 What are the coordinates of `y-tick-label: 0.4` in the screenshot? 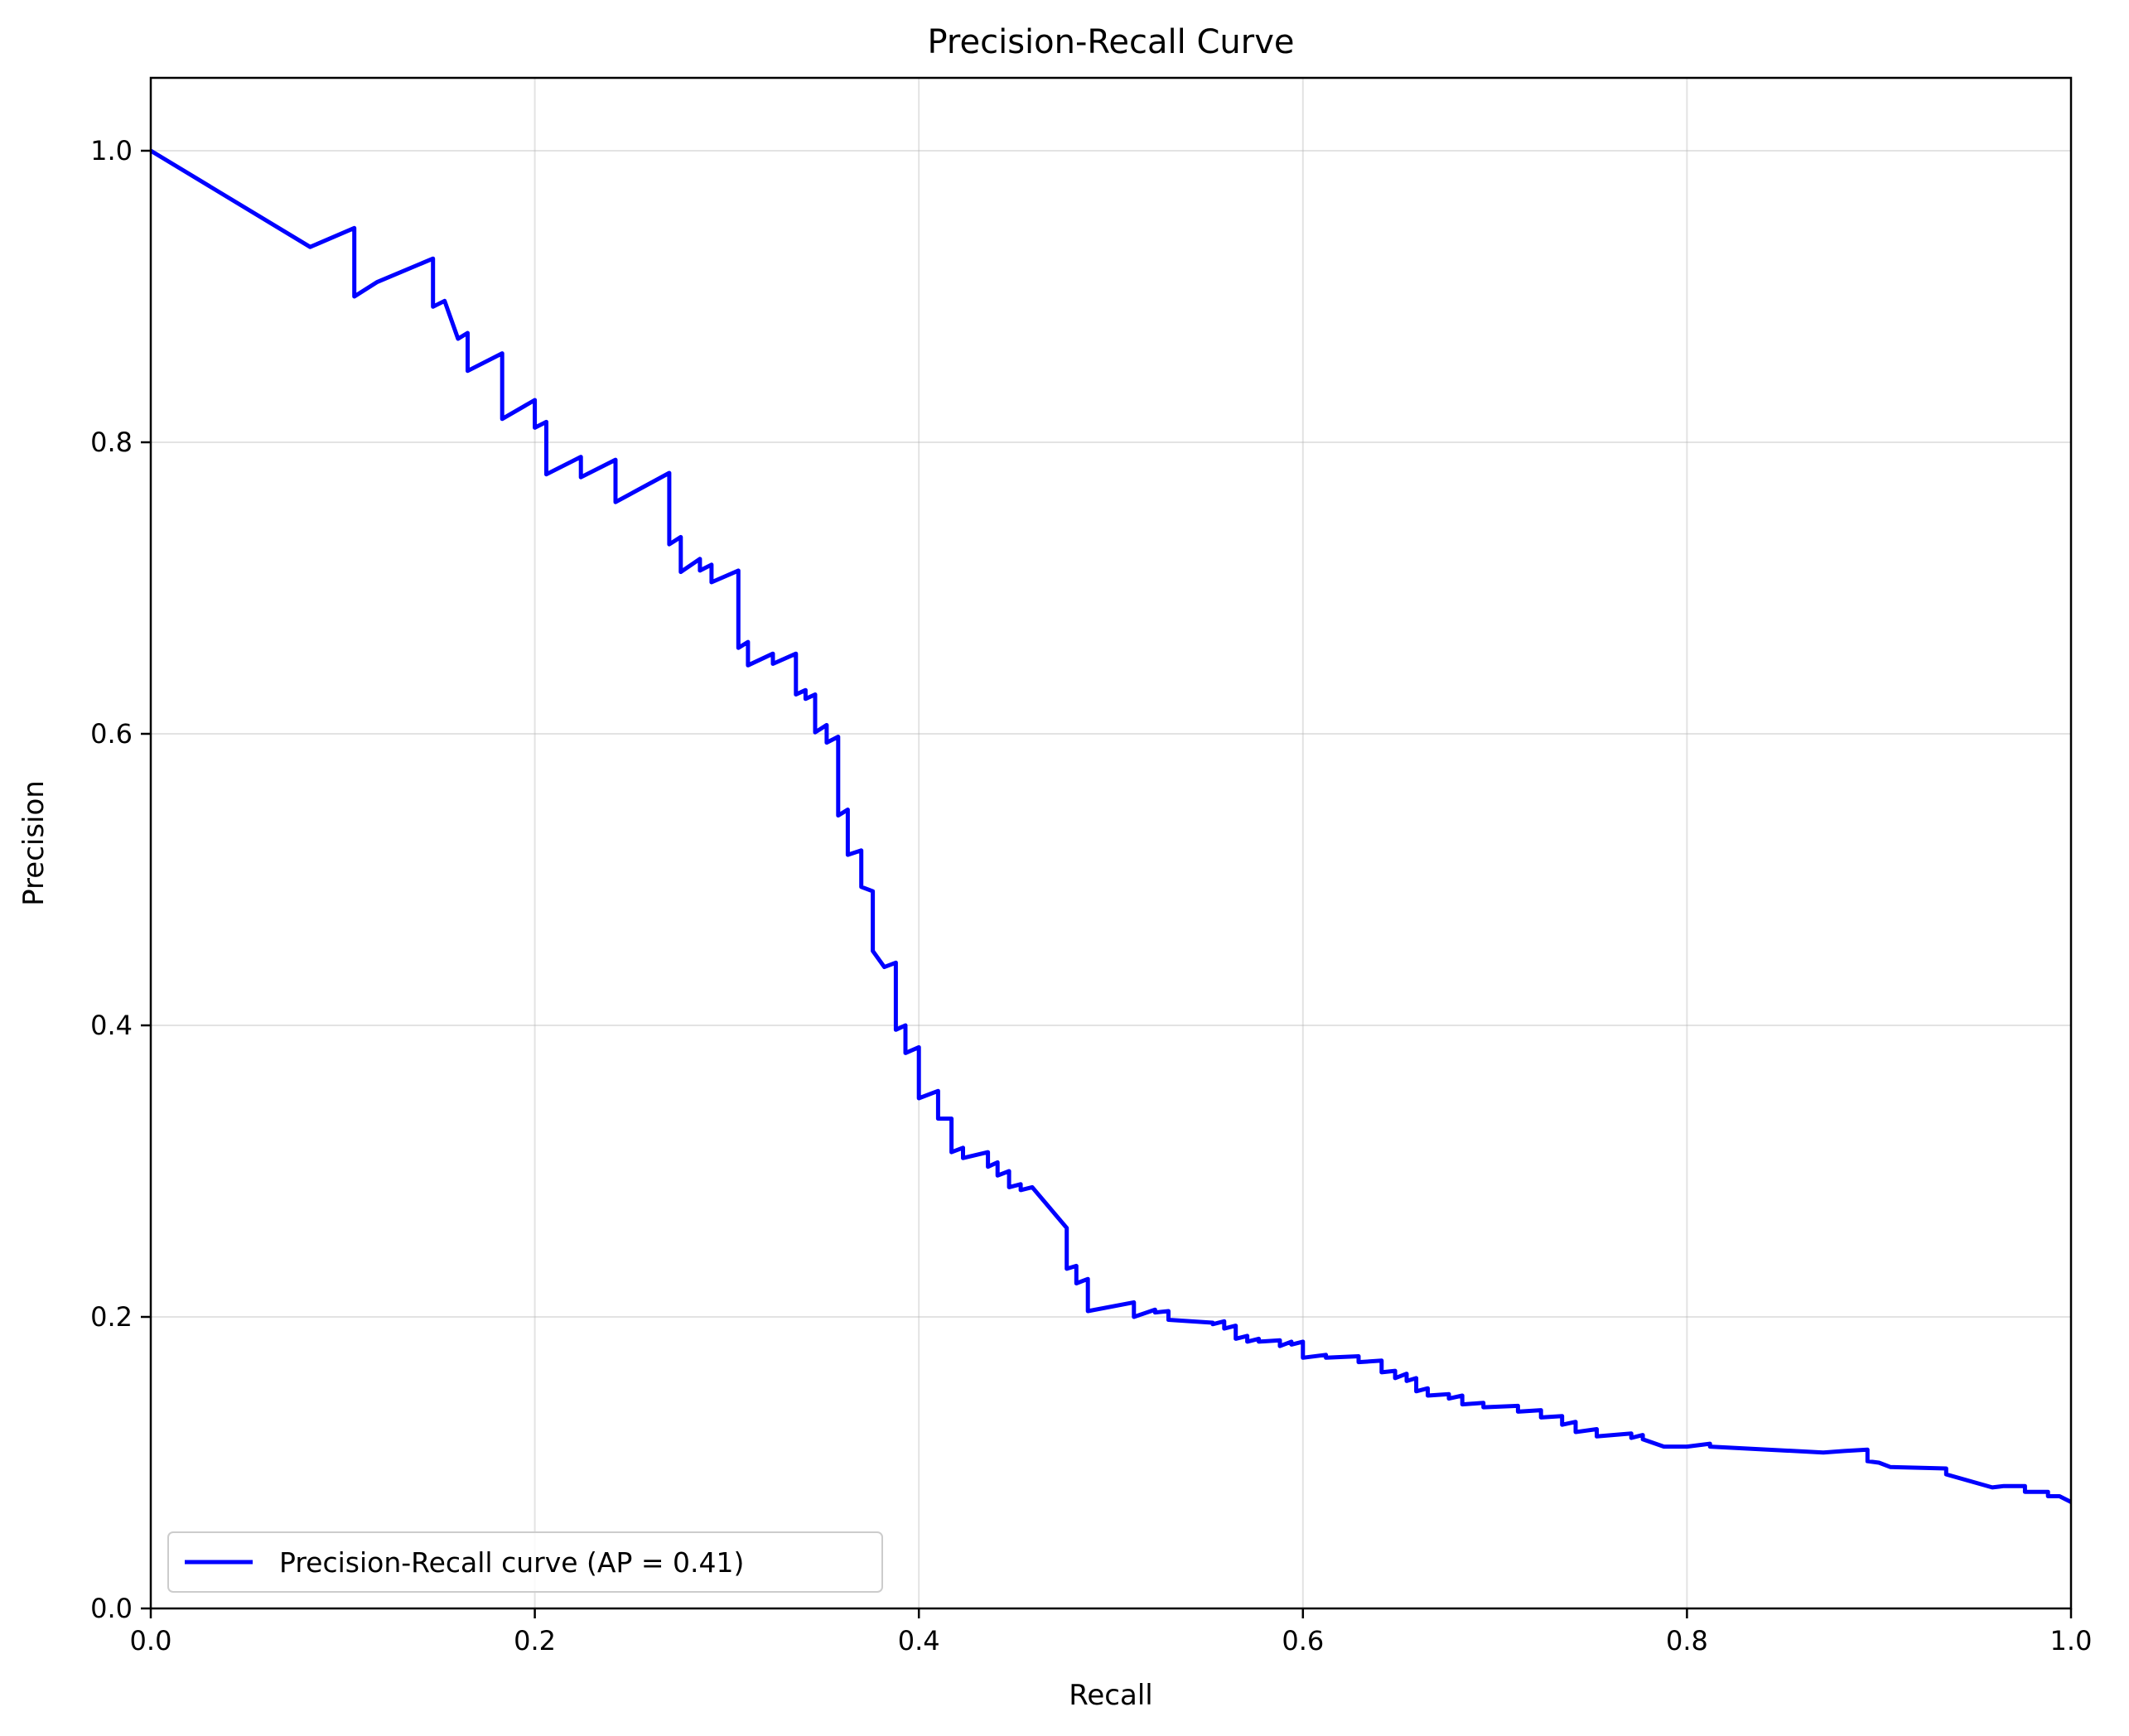 It's located at (111, 1025).